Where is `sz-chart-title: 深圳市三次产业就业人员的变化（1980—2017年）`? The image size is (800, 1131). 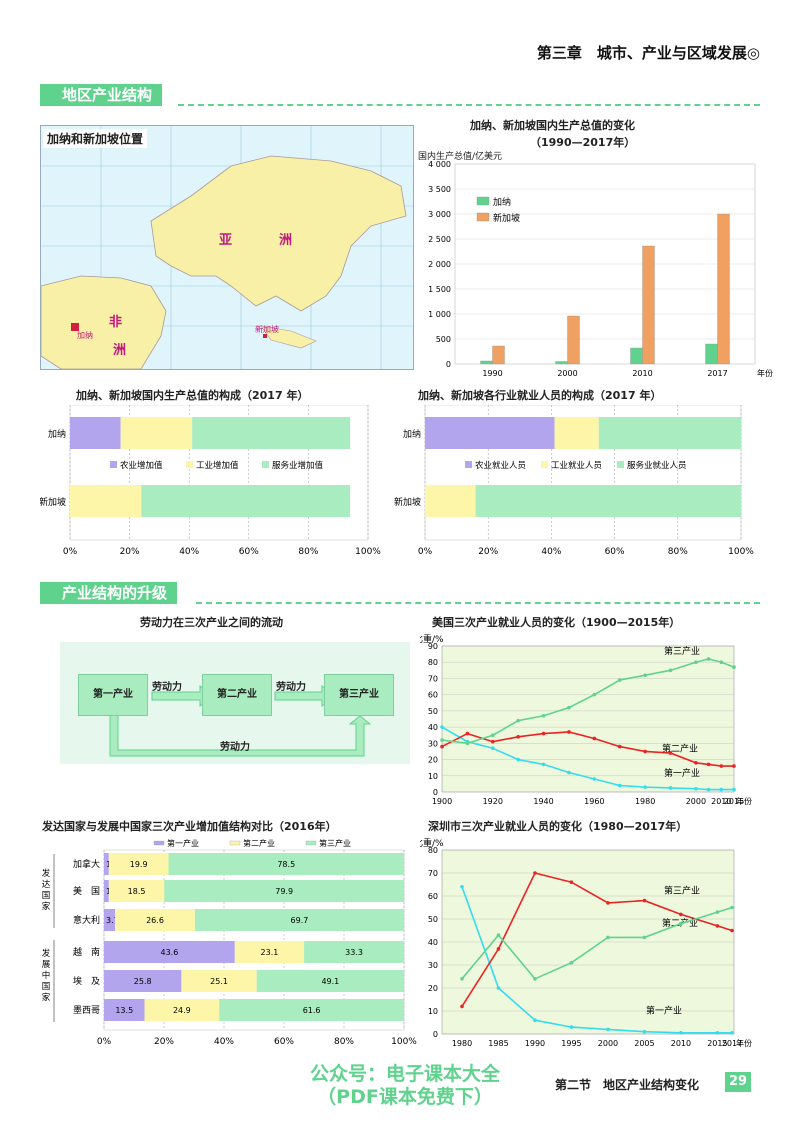 sz-chart-title: 深圳市三次产业就业人员的变化（1980—2017年） is located at coordinates (558, 826).